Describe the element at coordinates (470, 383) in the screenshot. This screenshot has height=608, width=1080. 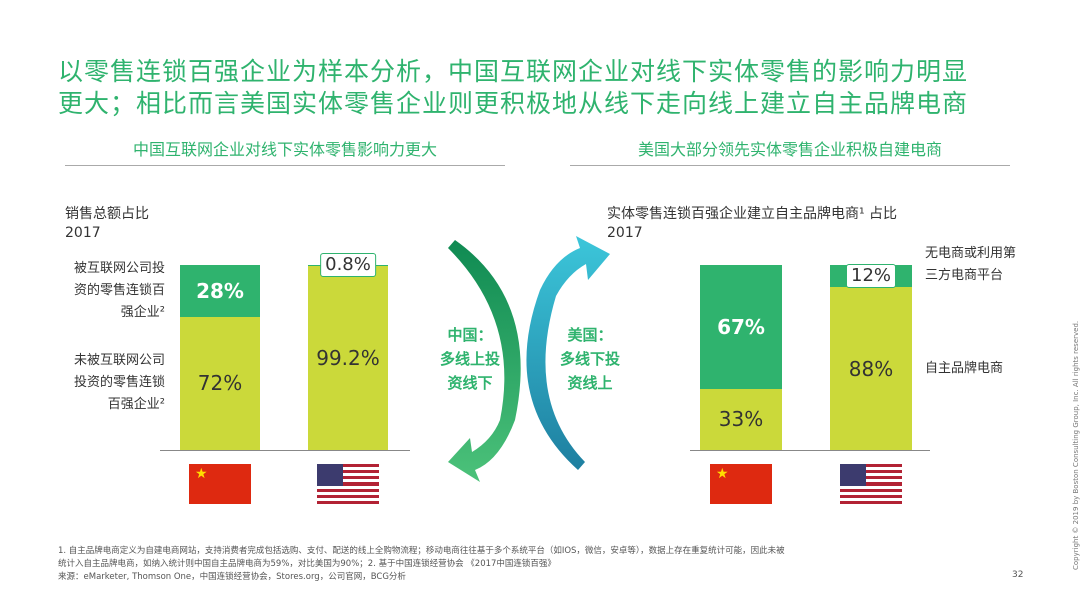
I see `arrow-label: 资线下` at that location.